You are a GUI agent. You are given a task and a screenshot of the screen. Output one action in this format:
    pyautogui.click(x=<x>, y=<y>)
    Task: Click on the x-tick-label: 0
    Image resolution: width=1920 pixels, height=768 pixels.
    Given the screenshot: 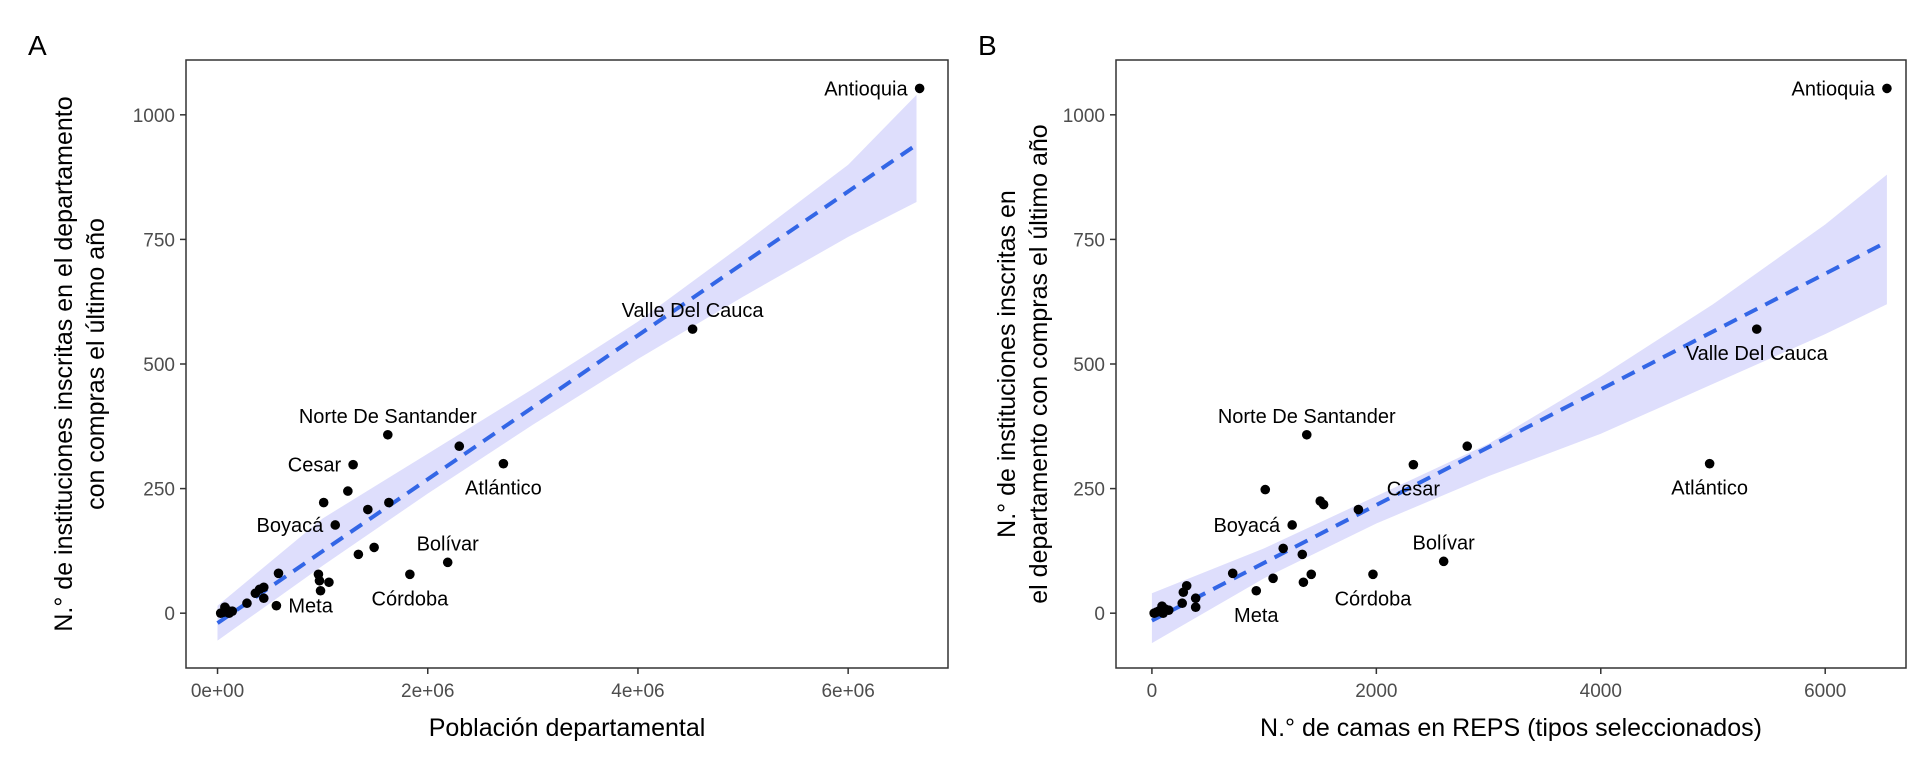 What is the action you would take?
    pyautogui.click(x=1152, y=691)
    